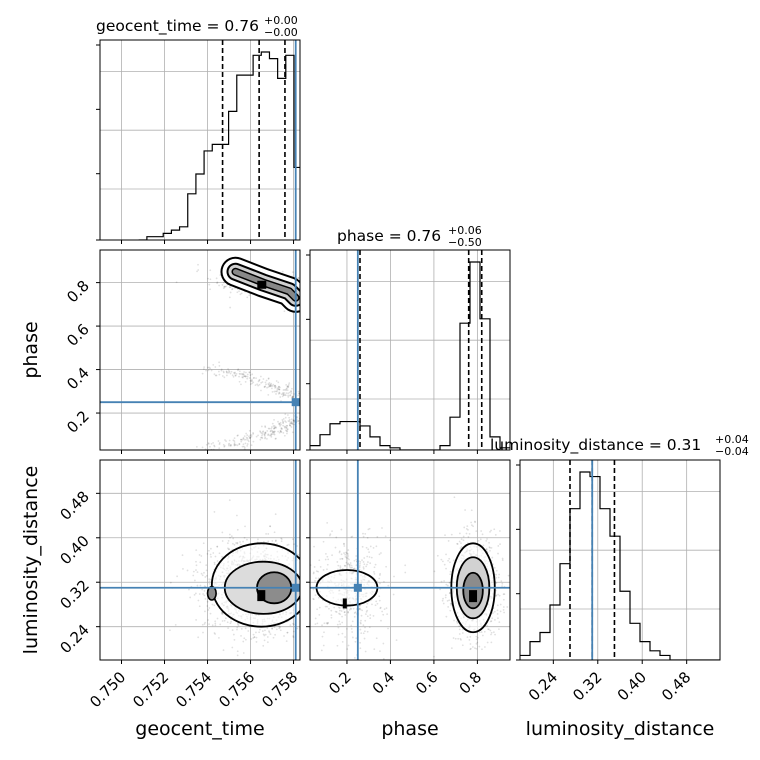 Image resolution: width=760 pixels, height=760 pixels. I want to click on histogram-phase, so click(410, 355).